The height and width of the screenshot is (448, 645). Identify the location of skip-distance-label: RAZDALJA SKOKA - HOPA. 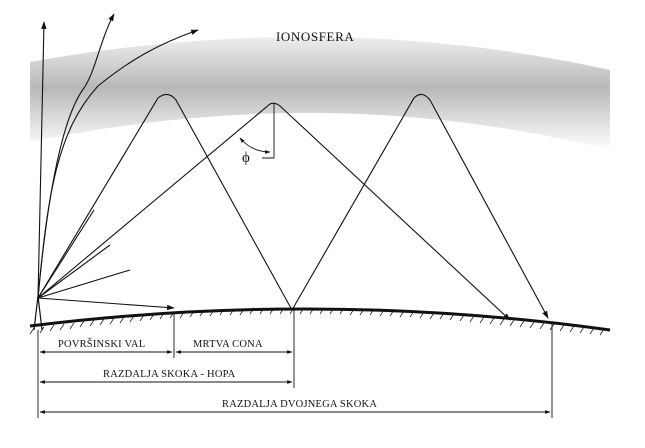
(169, 374).